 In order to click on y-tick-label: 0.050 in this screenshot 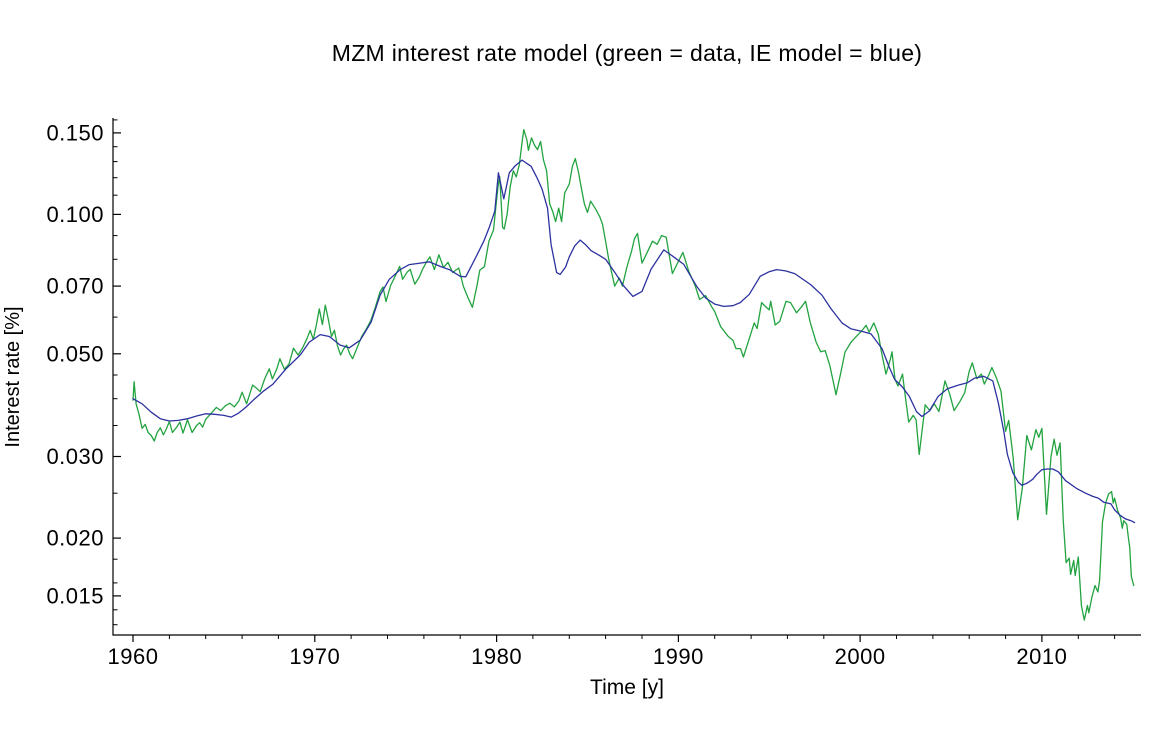, I will do `click(75, 353)`.